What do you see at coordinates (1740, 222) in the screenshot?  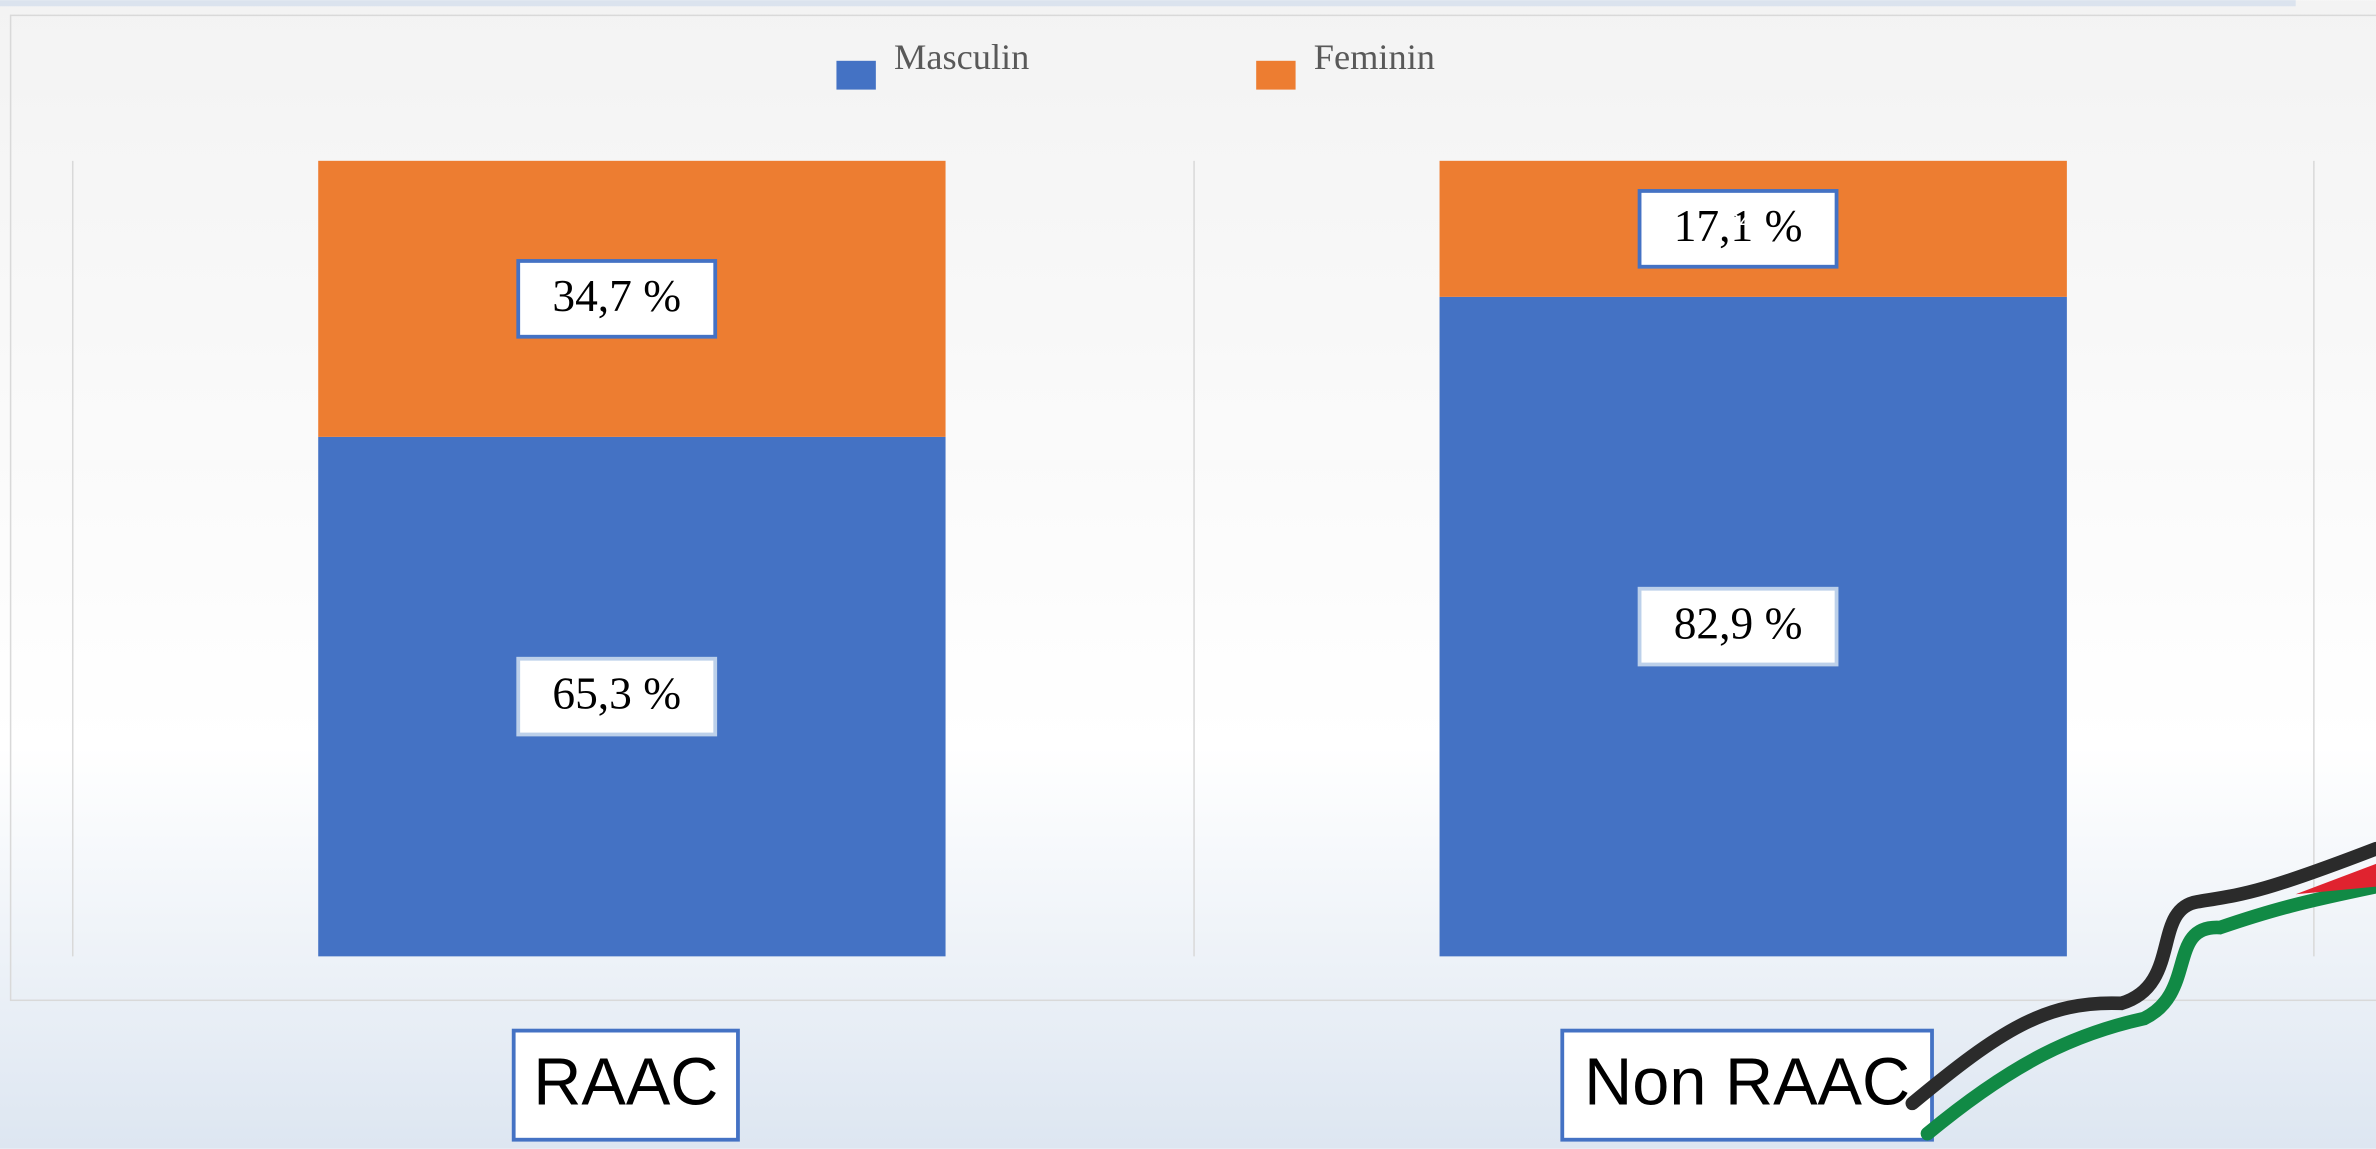 I see `slide-number: 24` at bounding box center [1740, 222].